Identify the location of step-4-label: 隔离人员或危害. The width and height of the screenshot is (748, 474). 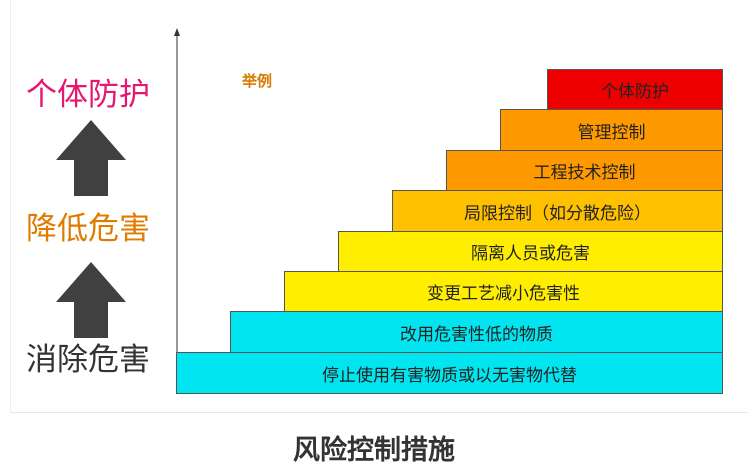
(530, 254).